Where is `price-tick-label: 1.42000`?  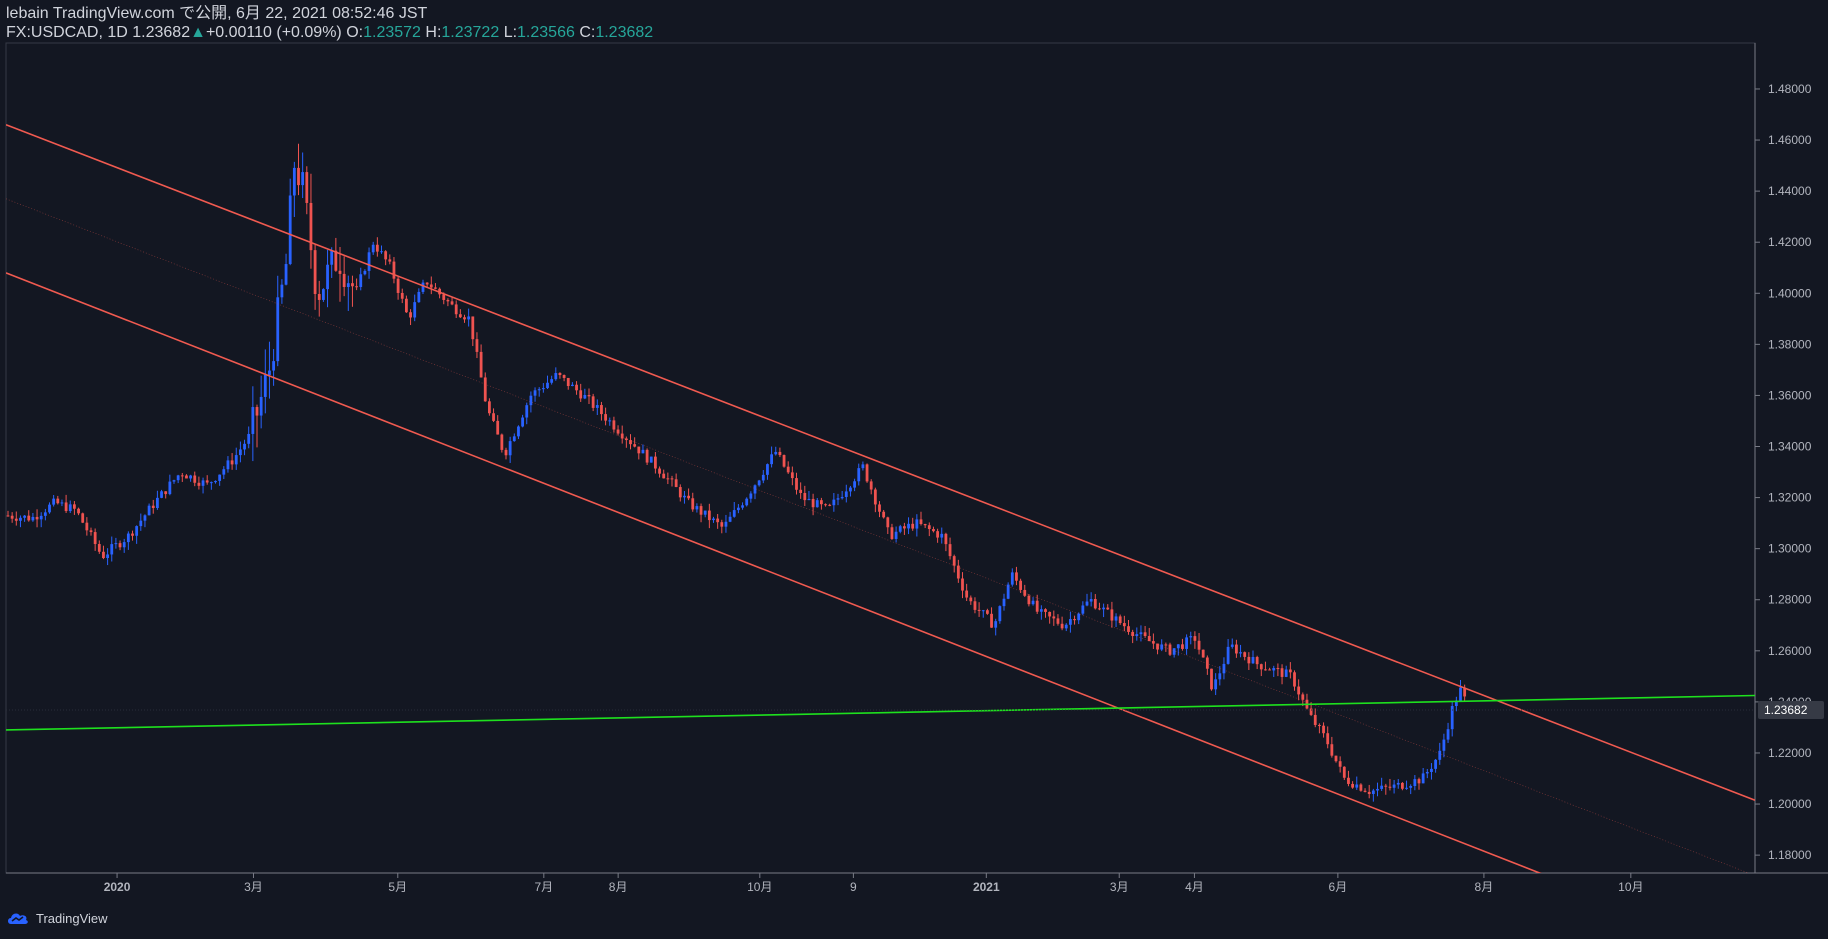 price-tick-label: 1.42000 is located at coordinates (1790, 242).